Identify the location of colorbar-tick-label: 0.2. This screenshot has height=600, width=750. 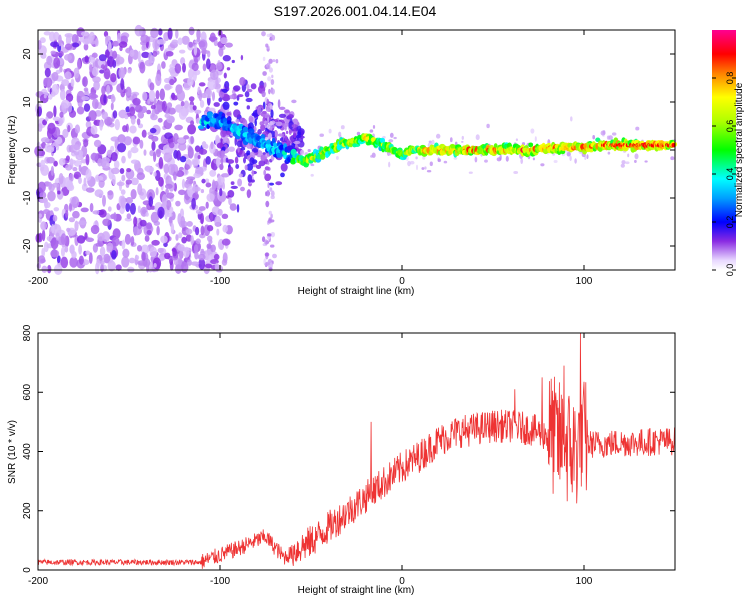
(730, 222).